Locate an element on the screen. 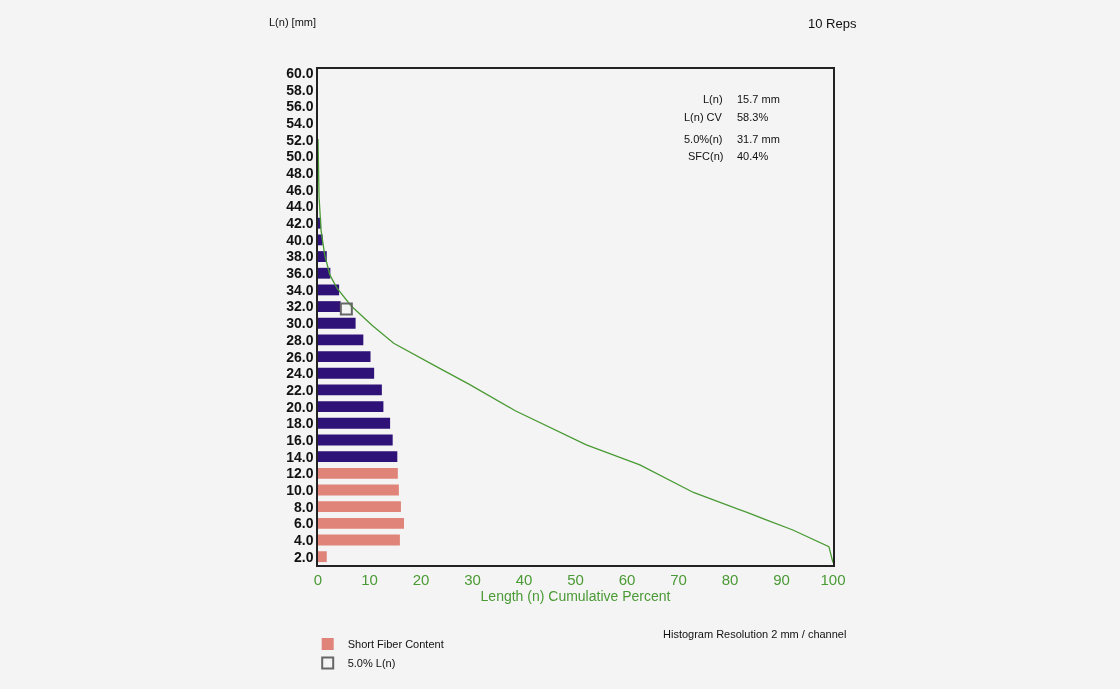  y-tick-label: 16.0 is located at coordinates (300, 439).